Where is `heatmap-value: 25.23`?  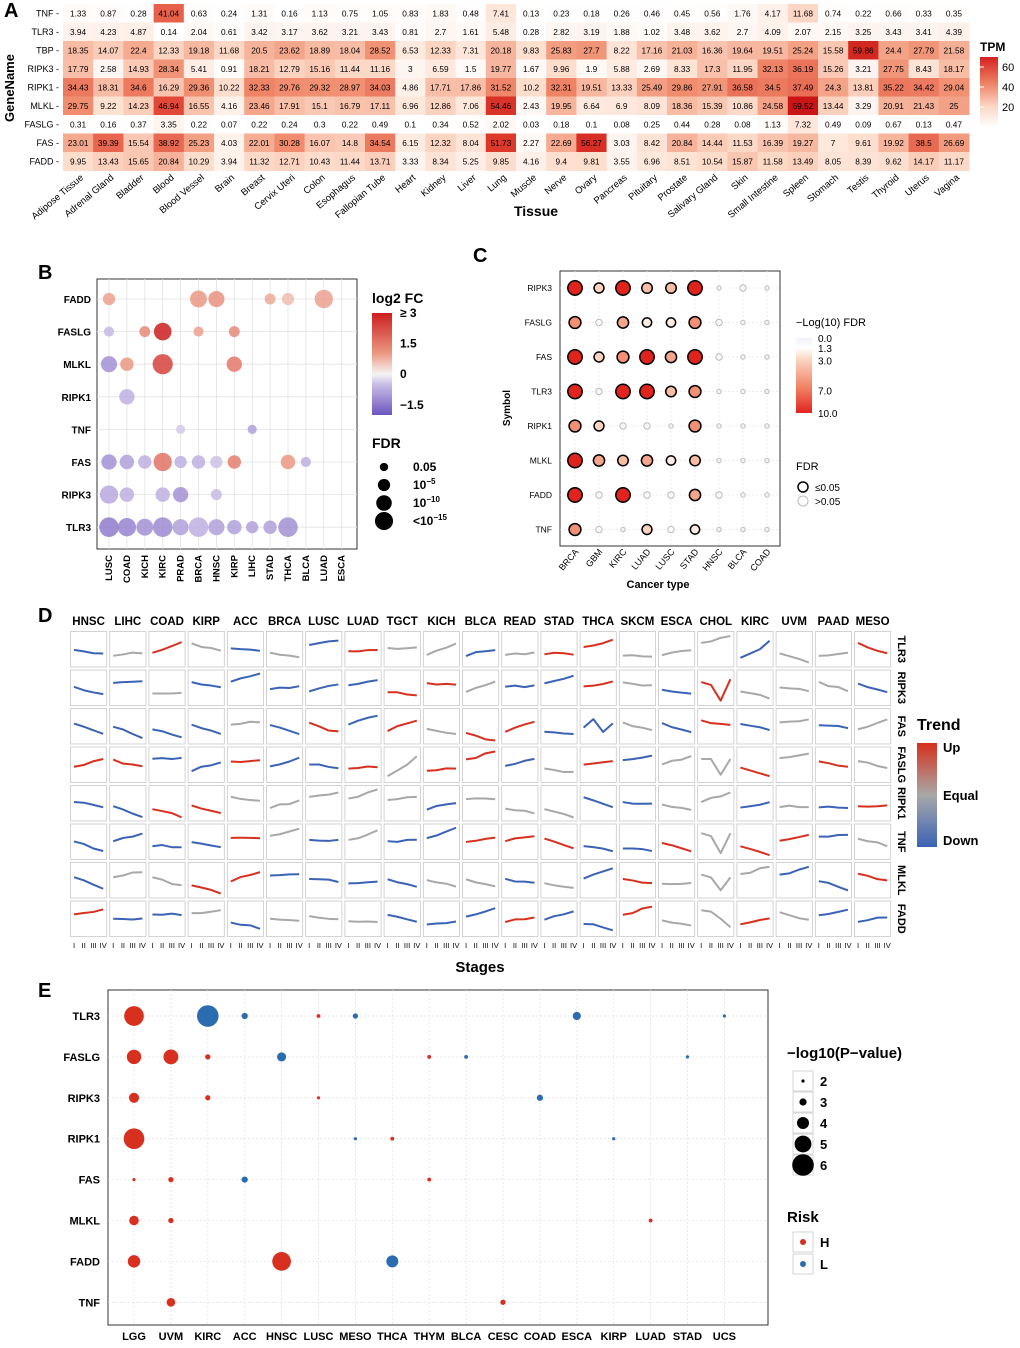 heatmap-value: 25.23 is located at coordinates (199, 143).